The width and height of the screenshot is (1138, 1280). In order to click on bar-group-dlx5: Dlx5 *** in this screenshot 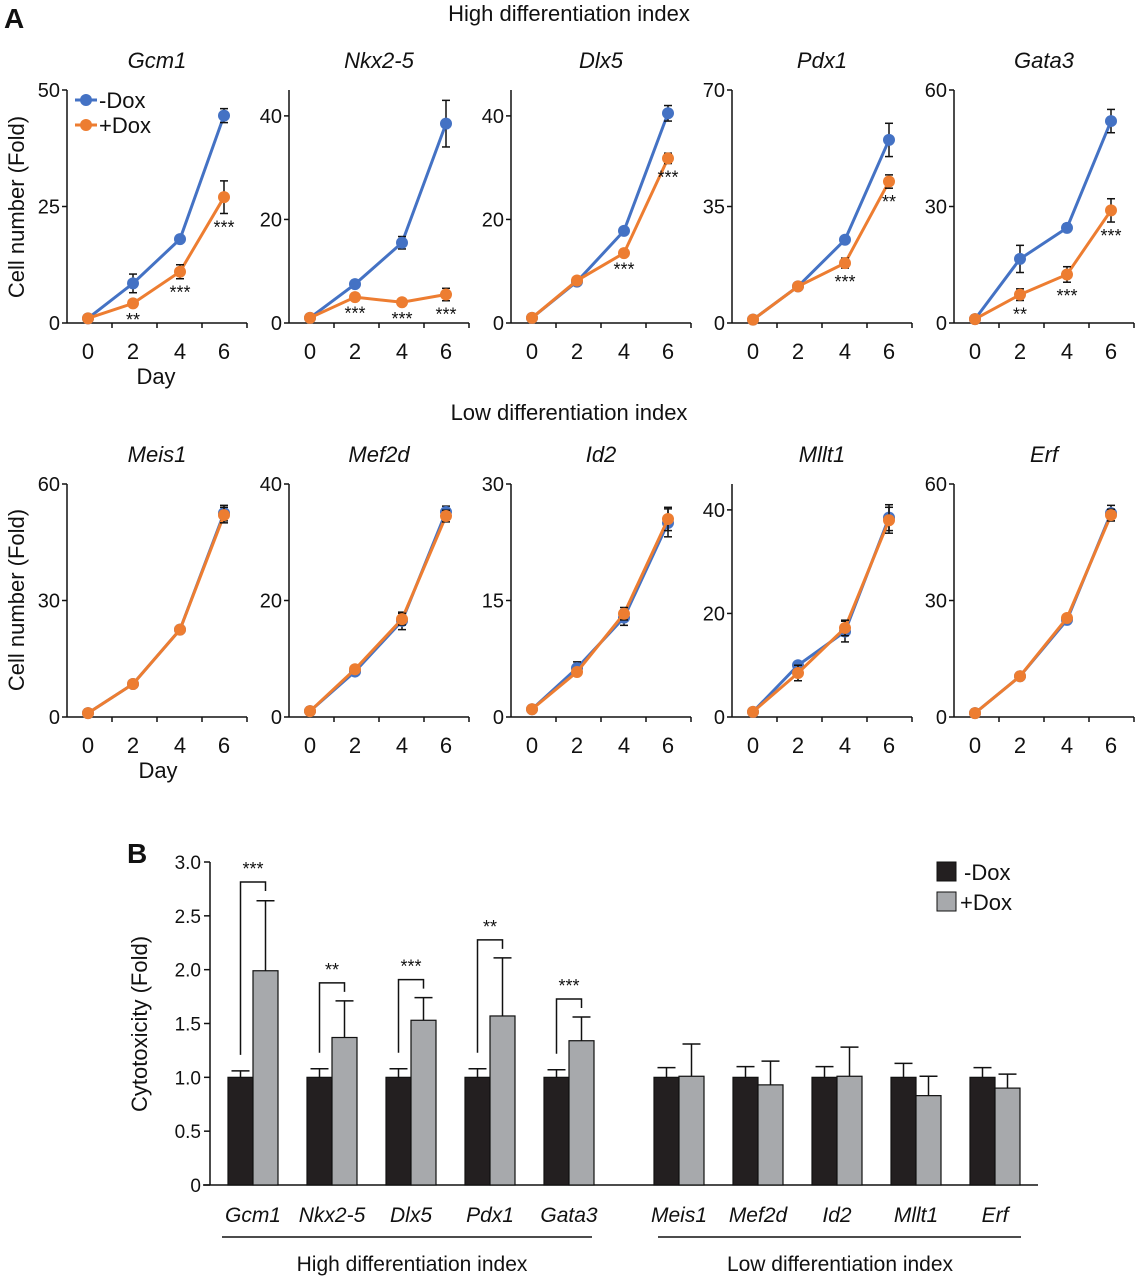, I will do `click(411, 1092)`.